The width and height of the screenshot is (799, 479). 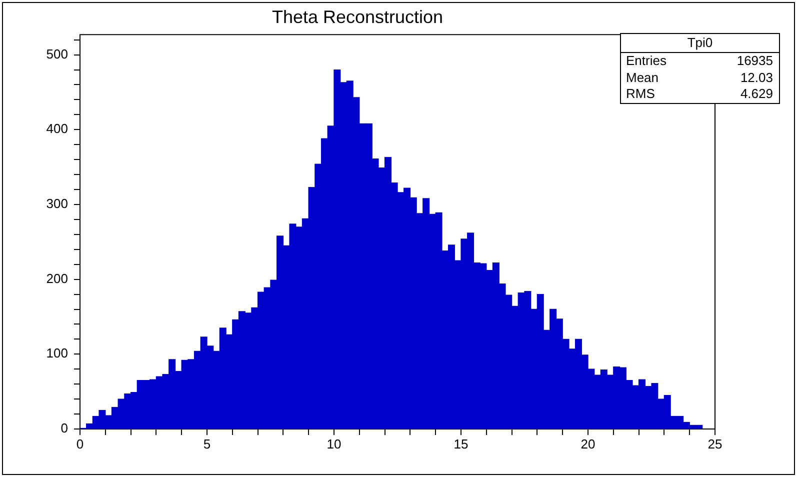 What do you see at coordinates (699, 77) in the screenshot?
I see `text: Mean 12.03` at bounding box center [699, 77].